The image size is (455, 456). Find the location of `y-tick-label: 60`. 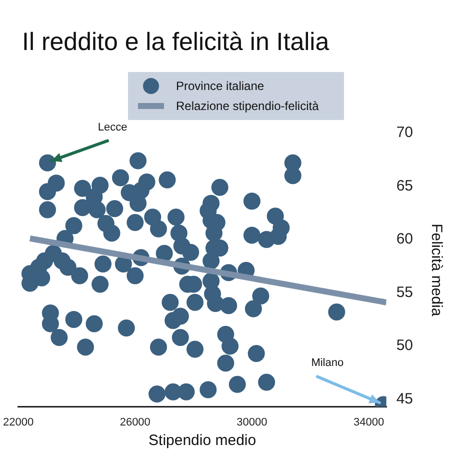

y-tick-label: 60 is located at coordinates (405, 239).